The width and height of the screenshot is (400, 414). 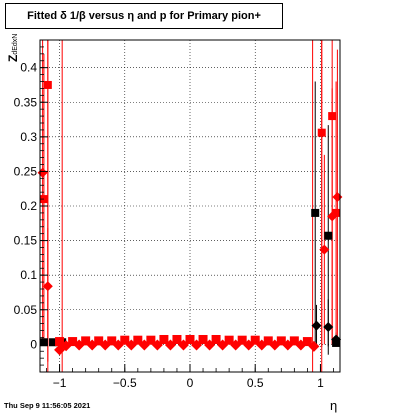 I want to click on y-axis-label-main: Z, so click(x=13, y=58).